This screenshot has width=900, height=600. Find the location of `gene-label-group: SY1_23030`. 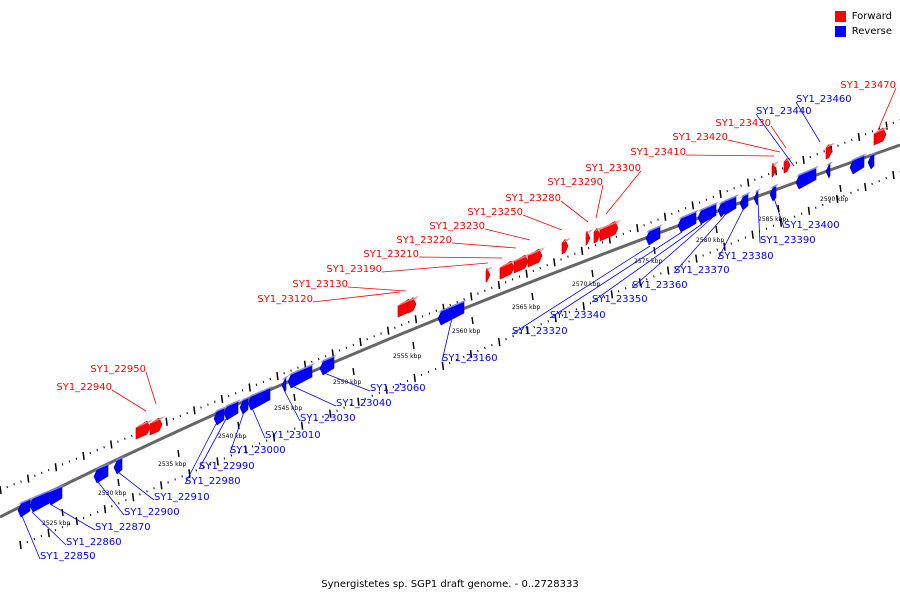

gene-label-group: SY1_23030 is located at coordinates (319, 406).